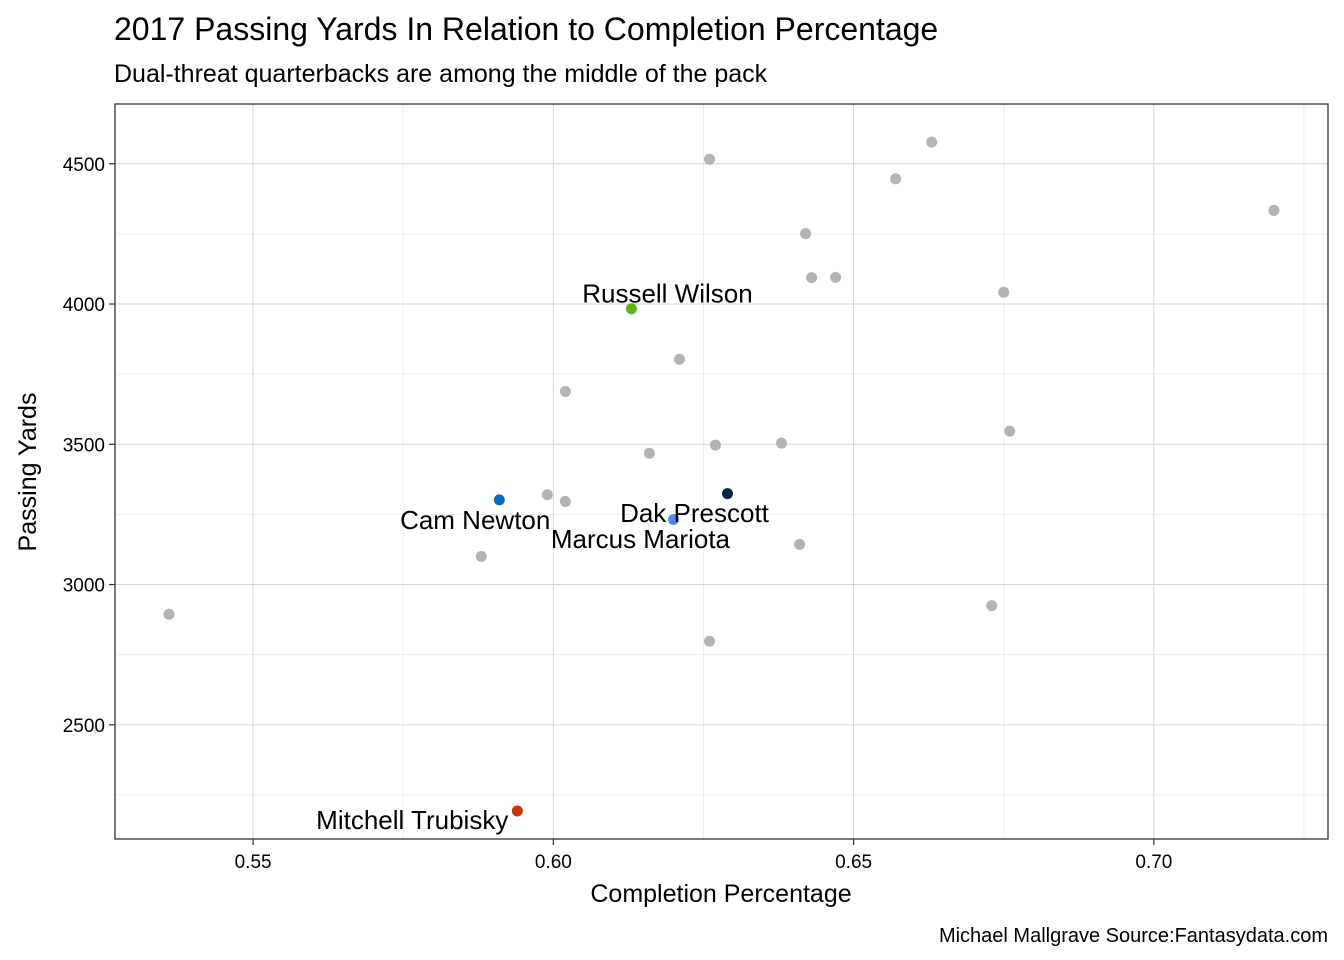 Image resolution: width=1344 pixels, height=960 pixels. What do you see at coordinates (84, 586) in the screenshot?
I see `y-tick-label: 3000` at bounding box center [84, 586].